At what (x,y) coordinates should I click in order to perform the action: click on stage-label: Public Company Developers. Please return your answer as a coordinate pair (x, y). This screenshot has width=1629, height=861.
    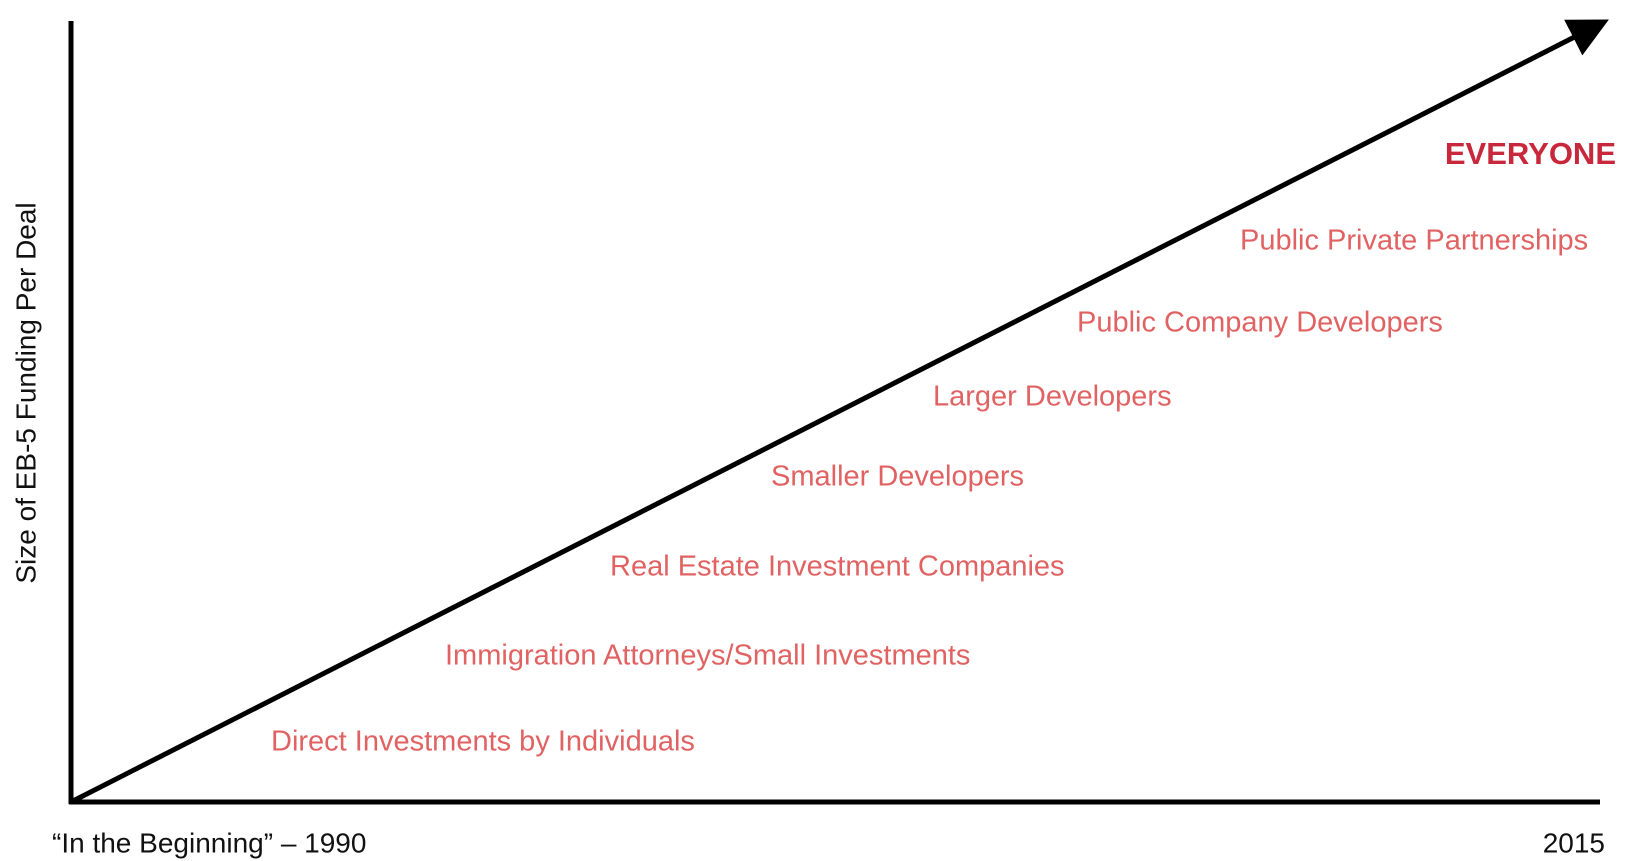
    Looking at the image, I should click on (1260, 323).